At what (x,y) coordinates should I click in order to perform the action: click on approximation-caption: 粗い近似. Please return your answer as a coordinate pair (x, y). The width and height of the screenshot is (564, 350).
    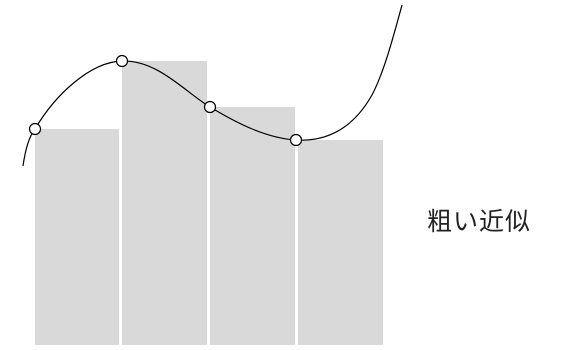
    Looking at the image, I should click on (479, 221).